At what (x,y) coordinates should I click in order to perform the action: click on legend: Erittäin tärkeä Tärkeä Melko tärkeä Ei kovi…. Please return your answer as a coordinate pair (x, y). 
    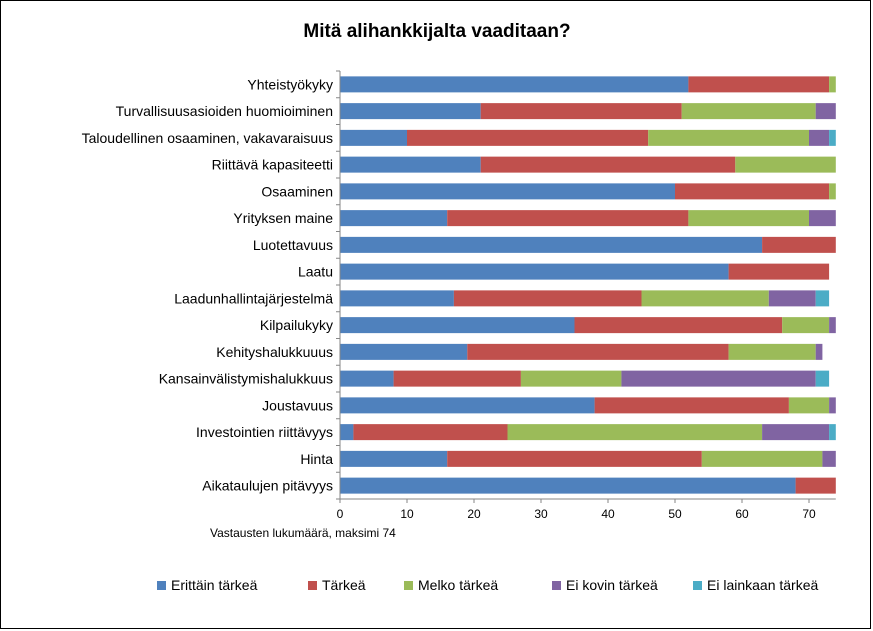
    Looking at the image, I should click on (488, 585).